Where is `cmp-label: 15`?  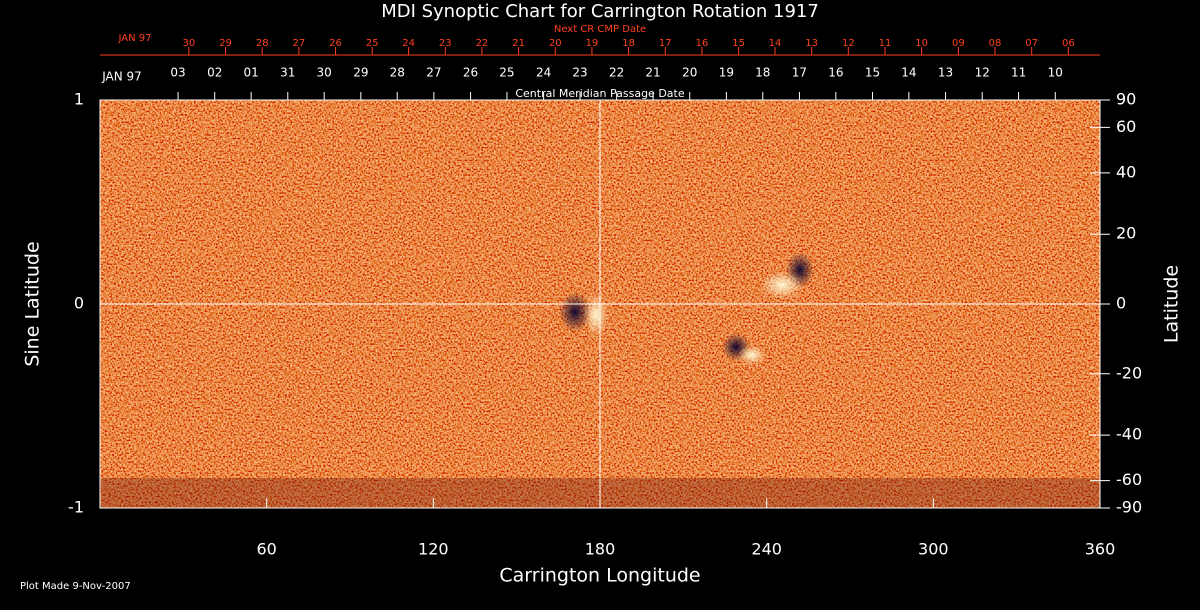 cmp-label: 15 is located at coordinates (872, 73).